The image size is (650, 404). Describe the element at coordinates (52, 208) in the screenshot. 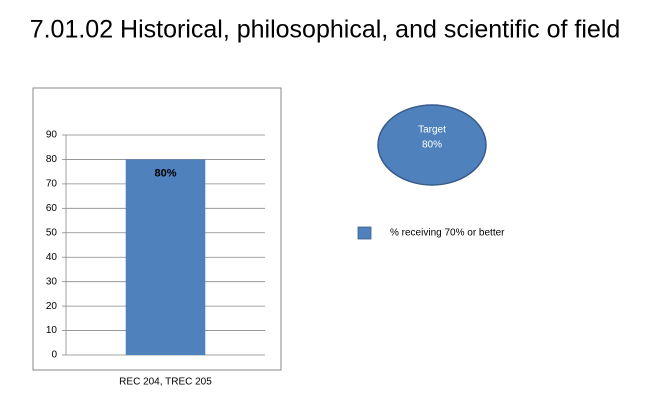

I see `y-tick-label: 60` at that location.